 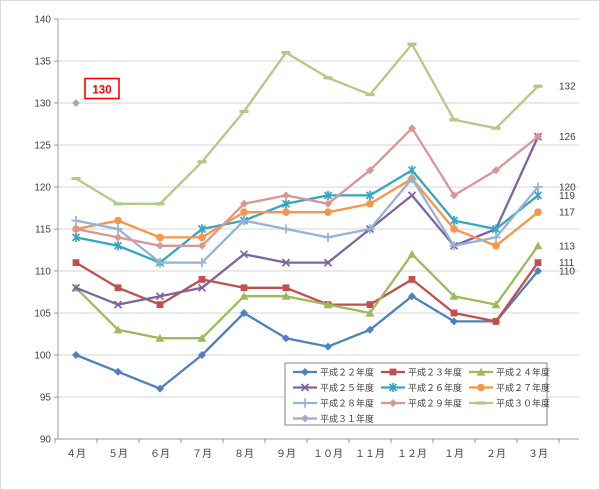 I want to click on annotation-box-130: 130, so click(x=102, y=88).